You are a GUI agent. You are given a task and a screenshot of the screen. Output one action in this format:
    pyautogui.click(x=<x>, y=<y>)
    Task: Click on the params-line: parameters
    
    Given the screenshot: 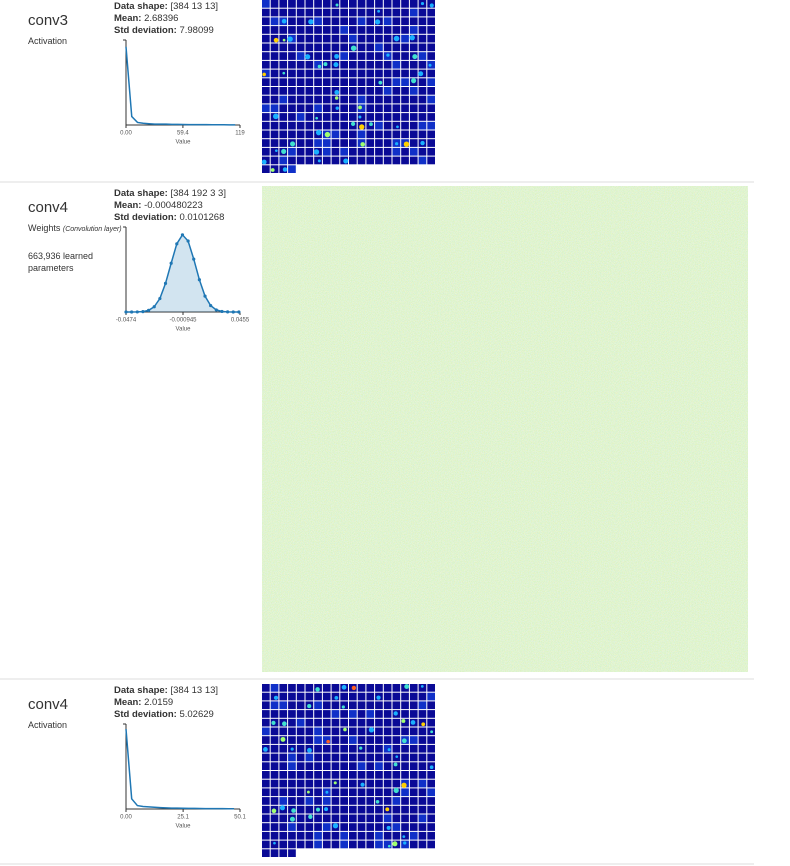 What is the action you would take?
    pyautogui.click(x=51, y=268)
    